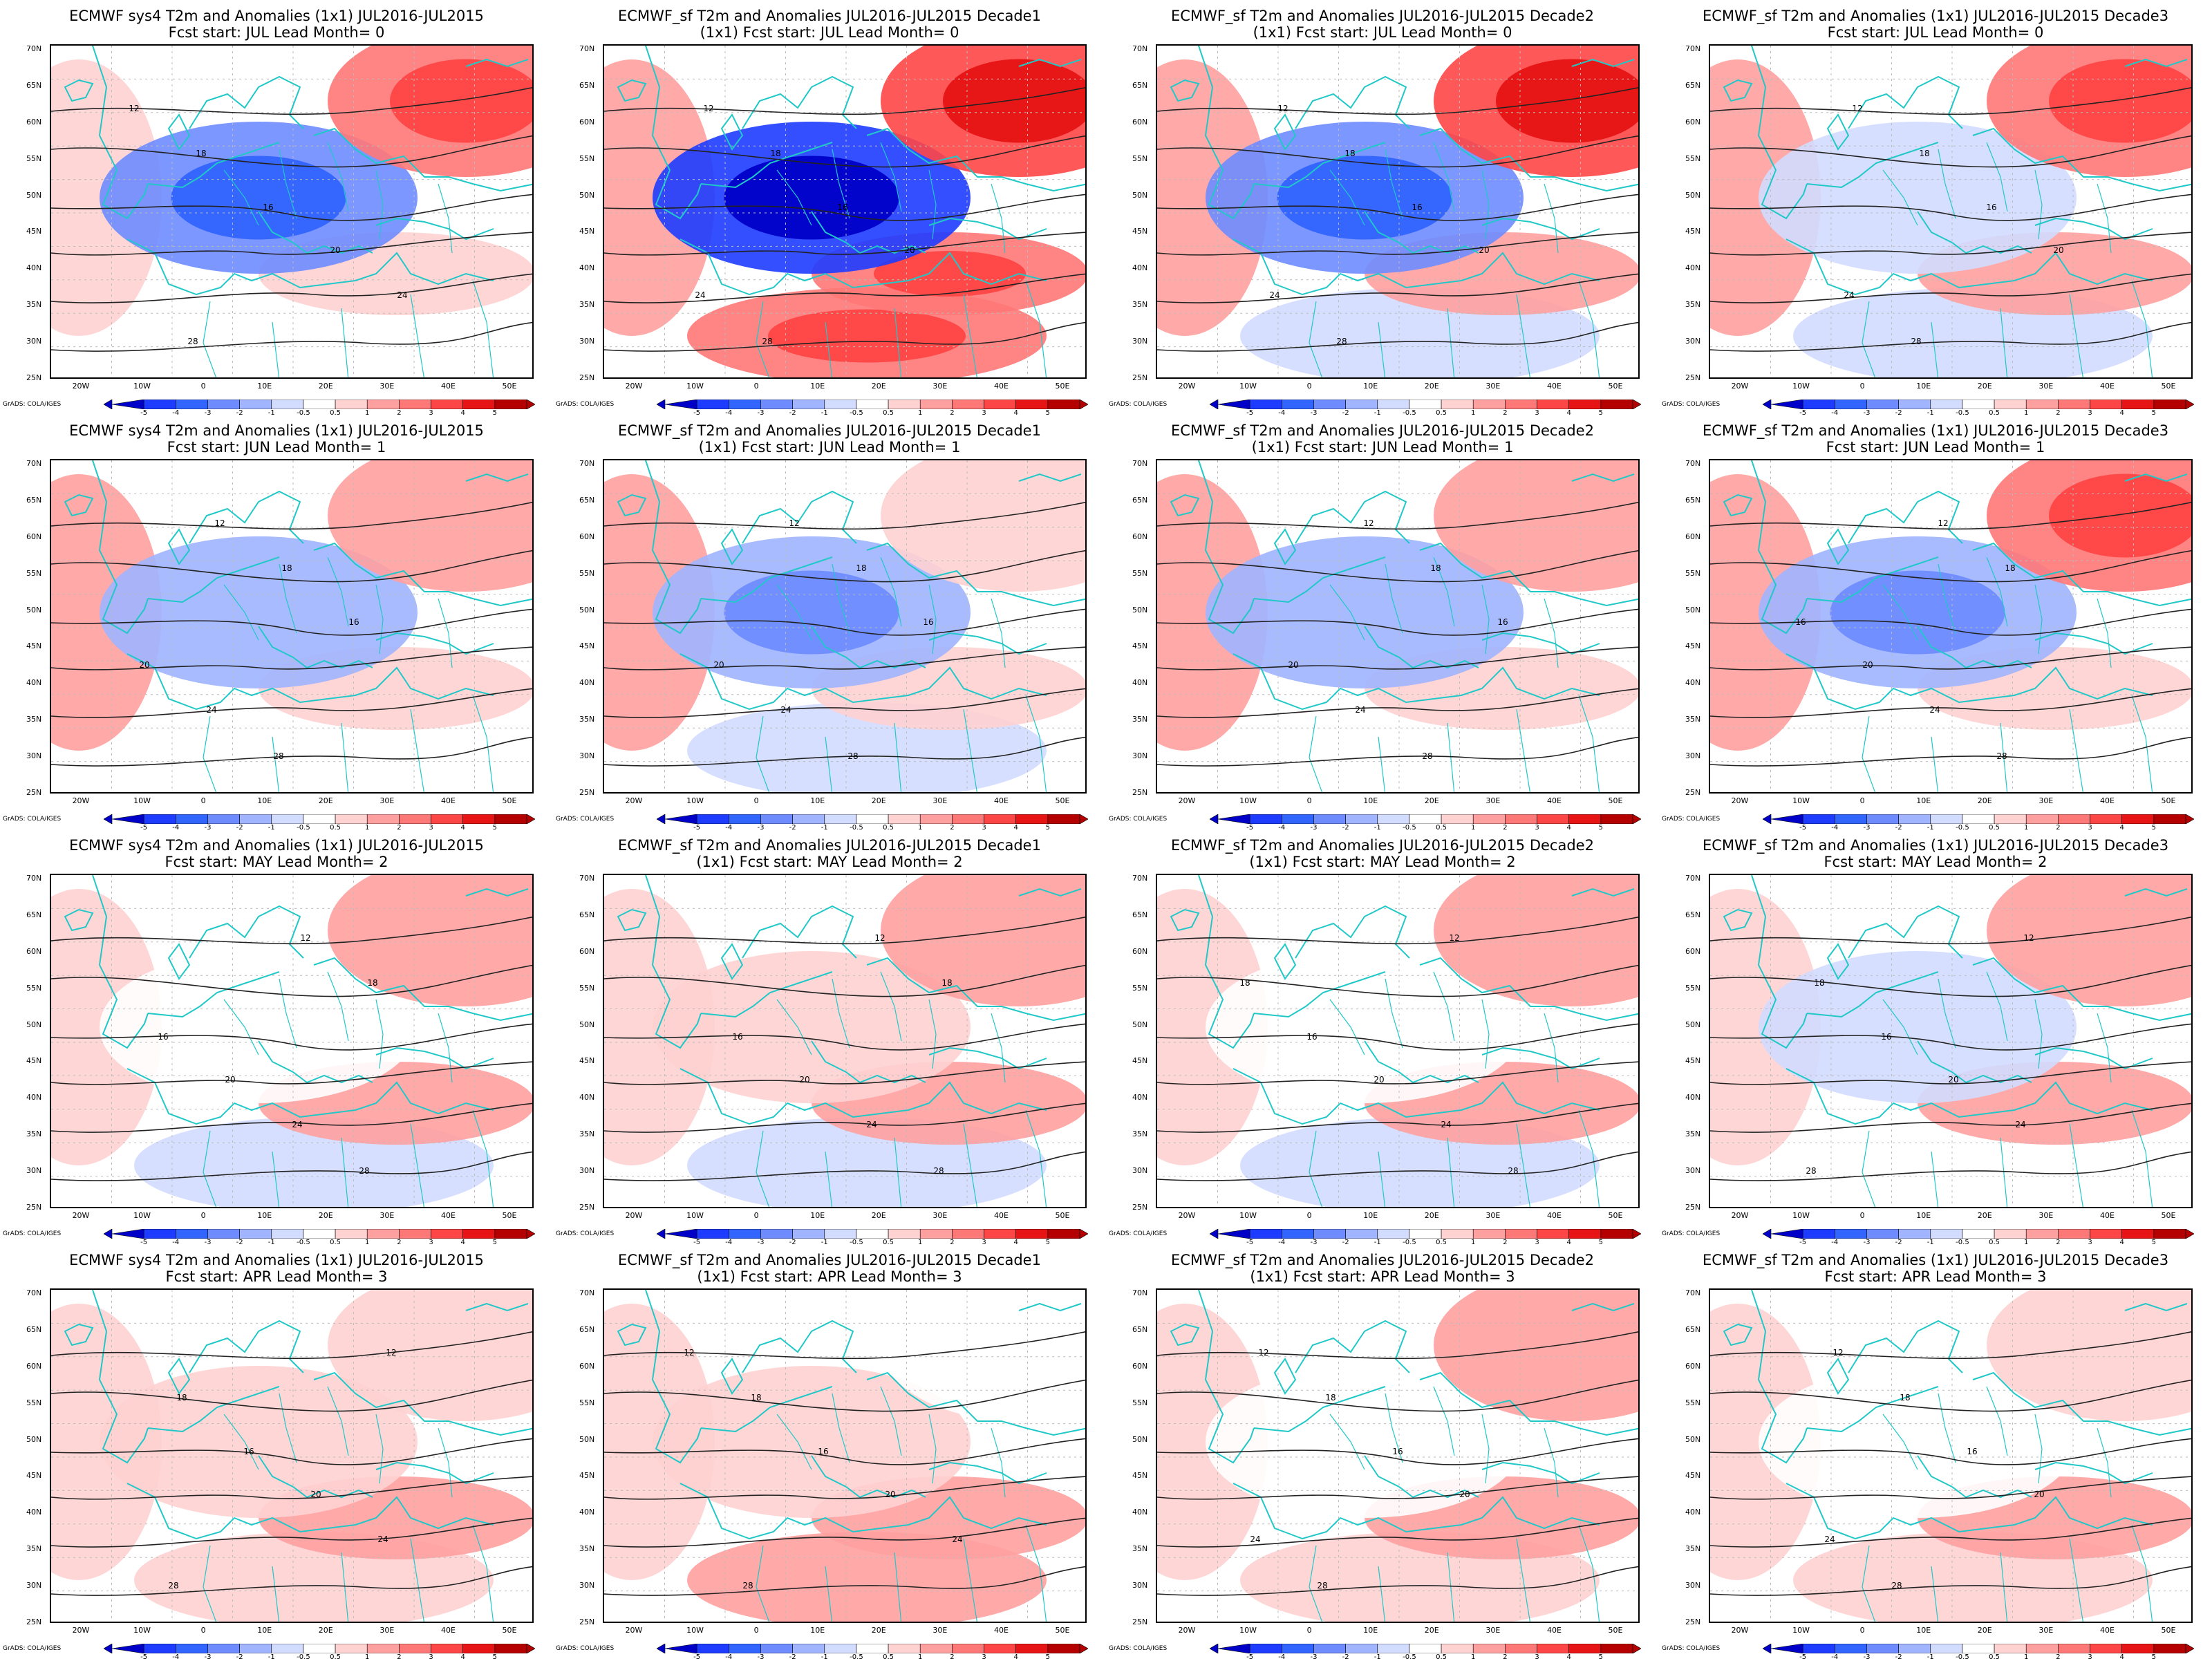 The width and height of the screenshot is (2212, 1661). Describe the element at coordinates (1140, 500) in the screenshot. I see `lat-axis-label: 65N` at that location.